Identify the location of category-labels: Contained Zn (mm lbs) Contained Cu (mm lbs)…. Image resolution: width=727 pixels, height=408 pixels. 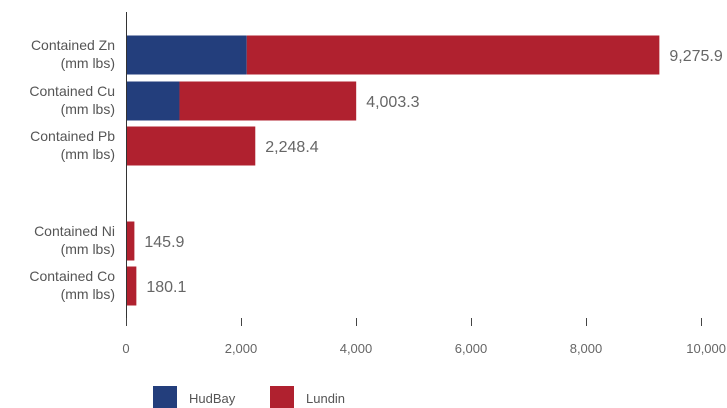
(72, 169).